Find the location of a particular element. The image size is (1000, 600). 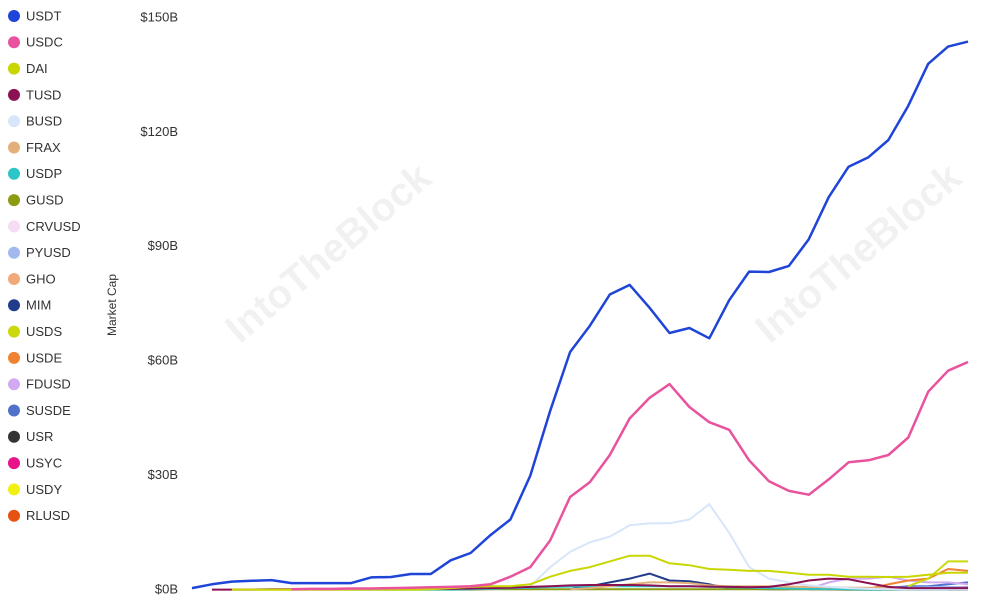

y-tick-label: $120B is located at coordinates (159, 131).